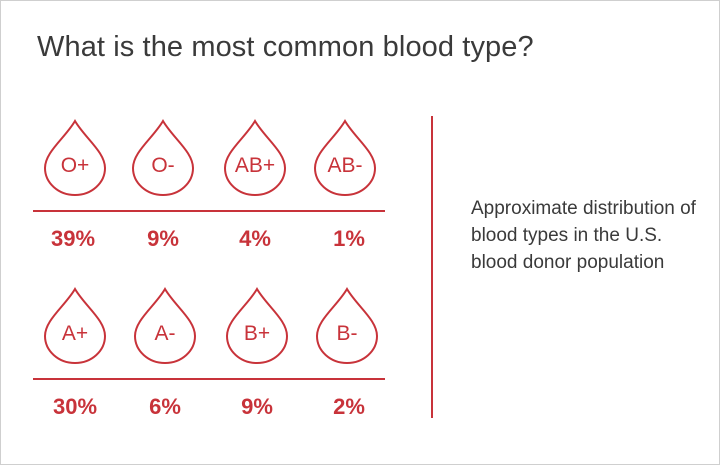  What do you see at coordinates (255, 165) in the screenshot?
I see `blood-type-label: AB+` at bounding box center [255, 165].